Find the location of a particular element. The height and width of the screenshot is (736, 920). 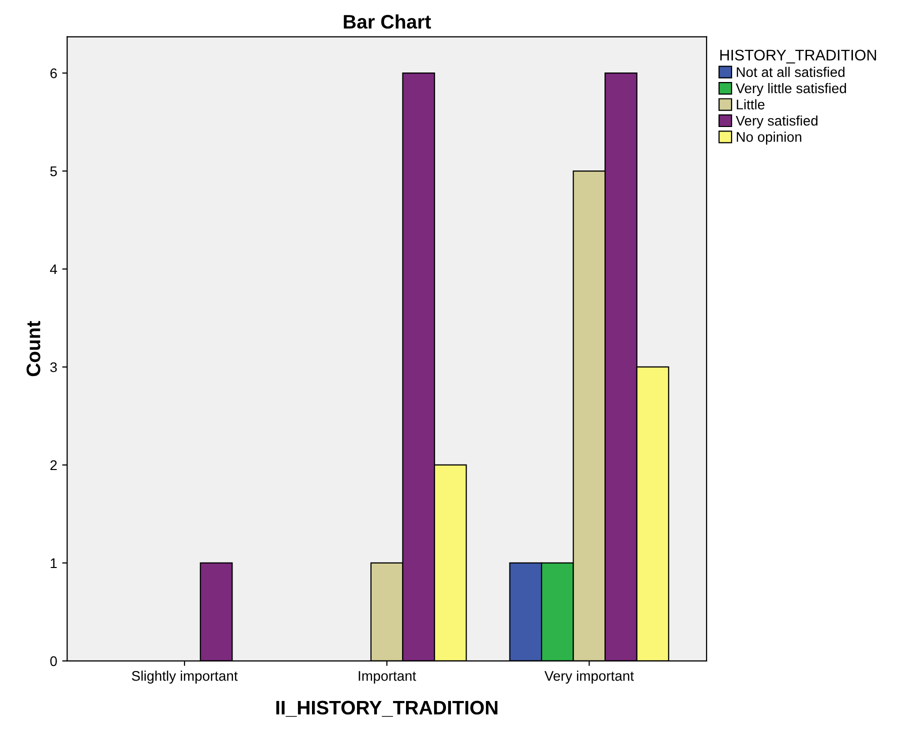

legend-label: Little is located at coordinates (750, 104).